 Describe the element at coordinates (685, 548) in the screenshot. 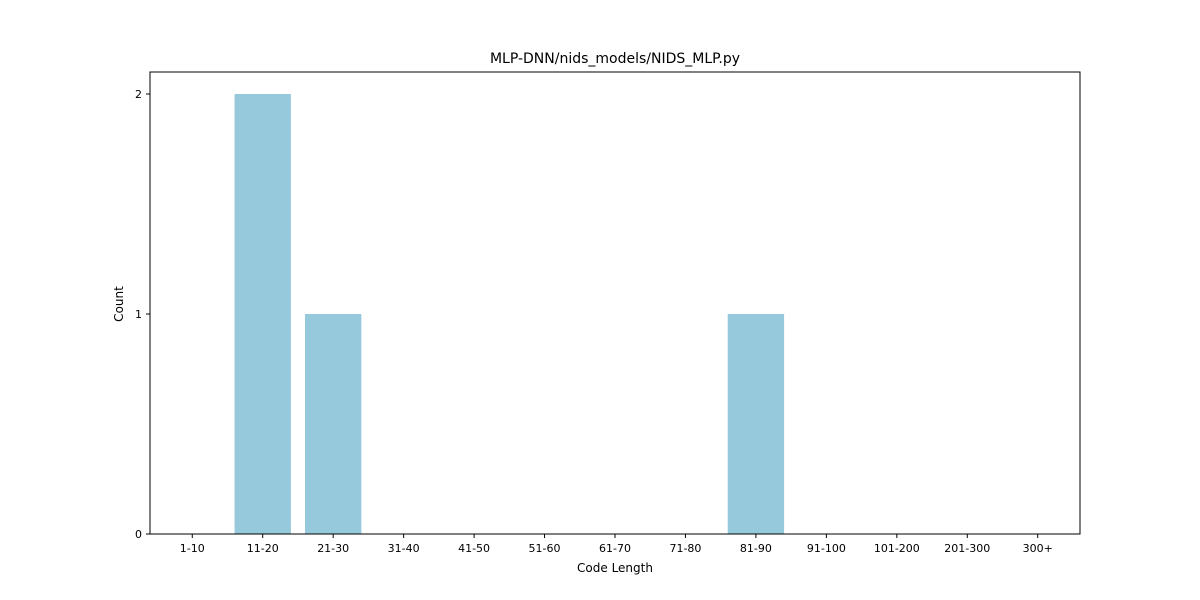

I see `x-tick-label: 71-80` at that location.